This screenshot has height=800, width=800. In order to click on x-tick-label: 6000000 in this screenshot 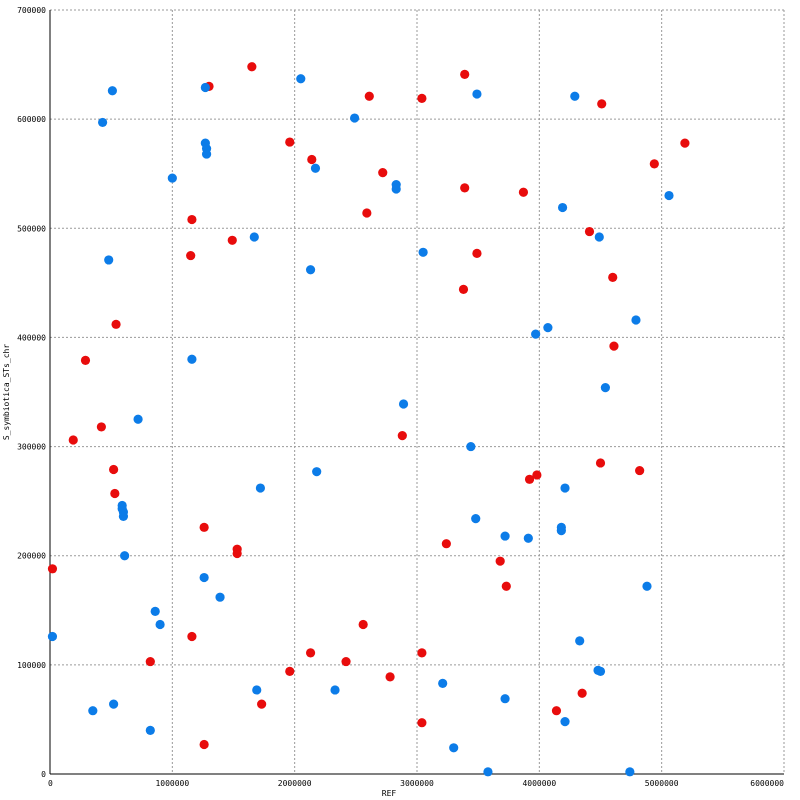, I will do `click(767, 783)`.